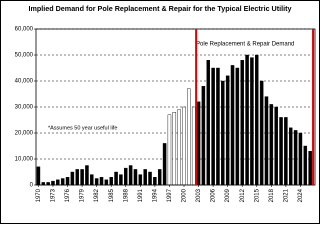 This screenshot has height=240, width=320. What do you see at coordinates (228, 195) in the screenshot?
I see `x-tick-label: 2009` at bounding box center [228, 195].